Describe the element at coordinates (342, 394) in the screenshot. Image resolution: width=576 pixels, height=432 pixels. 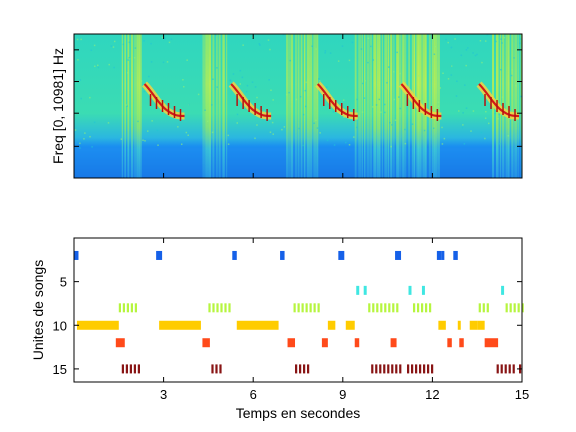
I see `x-tick-label: 9` at that location.